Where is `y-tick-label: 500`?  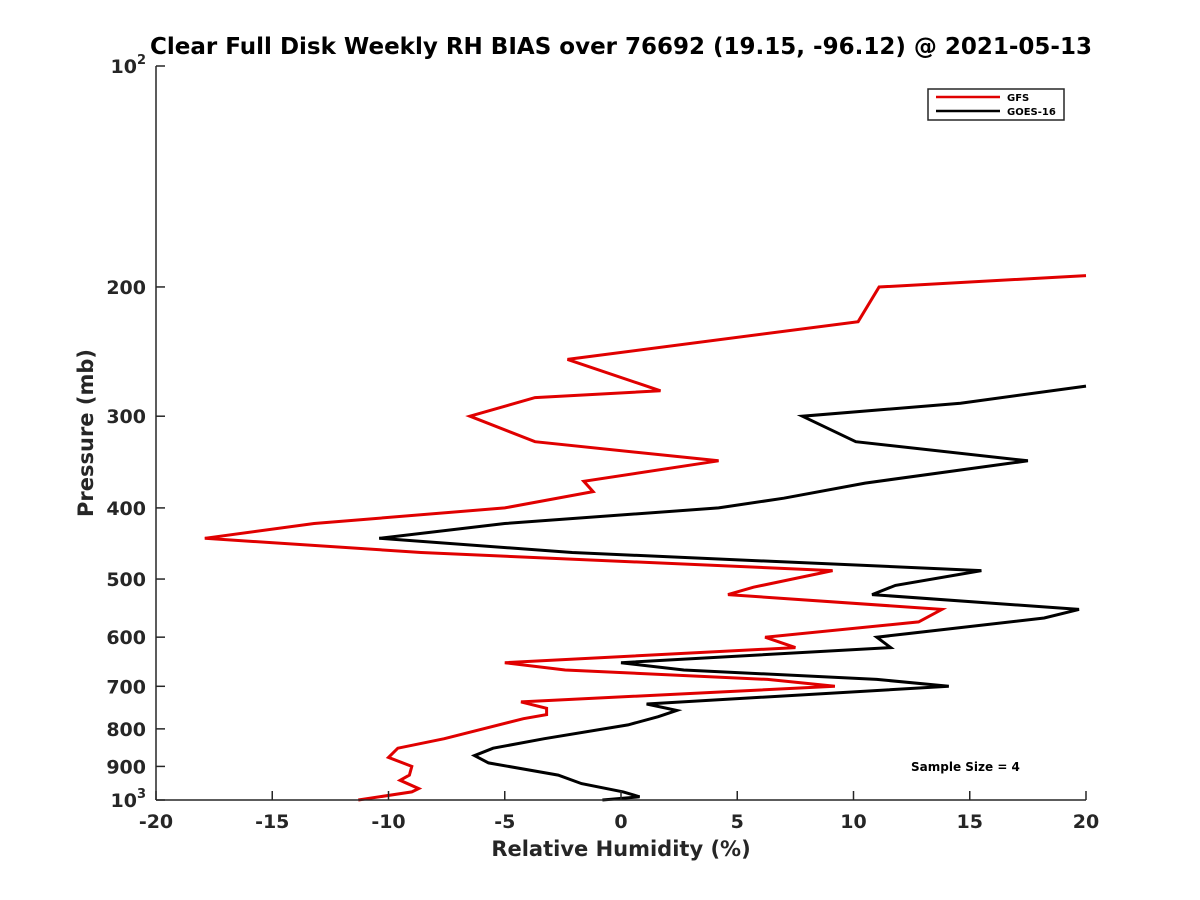 y-tick-label: 500 is located at coordinates (126, 580).